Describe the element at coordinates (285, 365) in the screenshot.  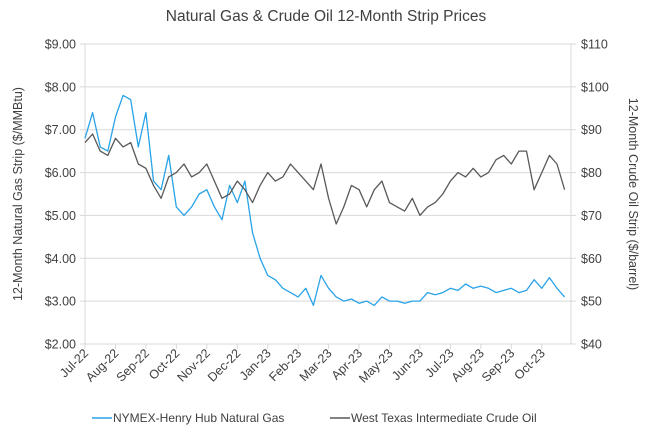
I see `x-tick-label: Feb-23` at that location.